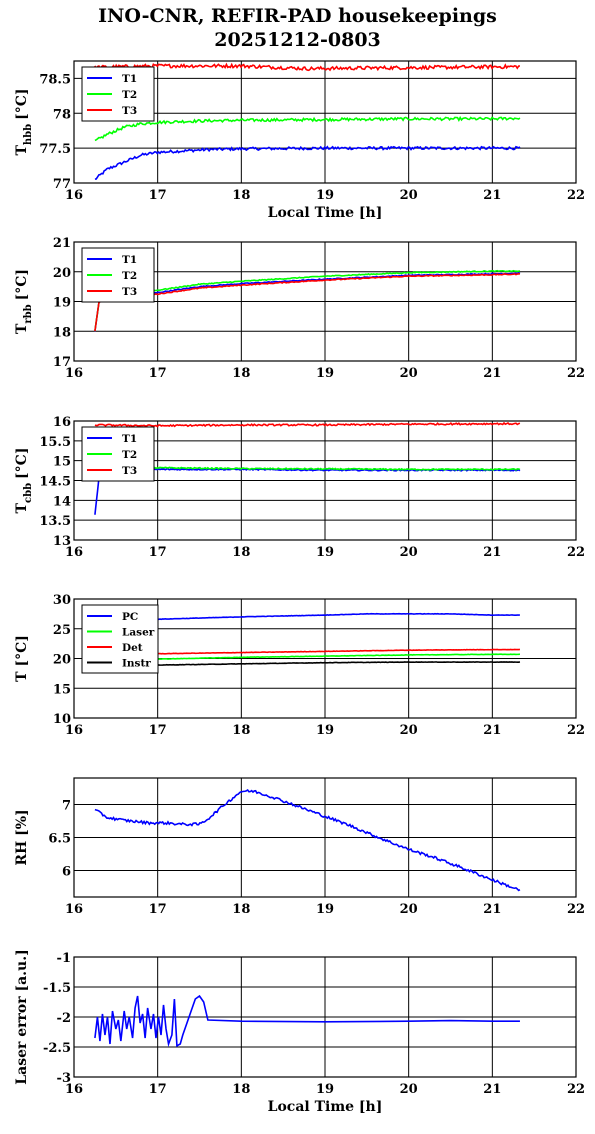 This screenshot has height=1134, width=595. I want to click on series-line-T1, so click(307, 302).